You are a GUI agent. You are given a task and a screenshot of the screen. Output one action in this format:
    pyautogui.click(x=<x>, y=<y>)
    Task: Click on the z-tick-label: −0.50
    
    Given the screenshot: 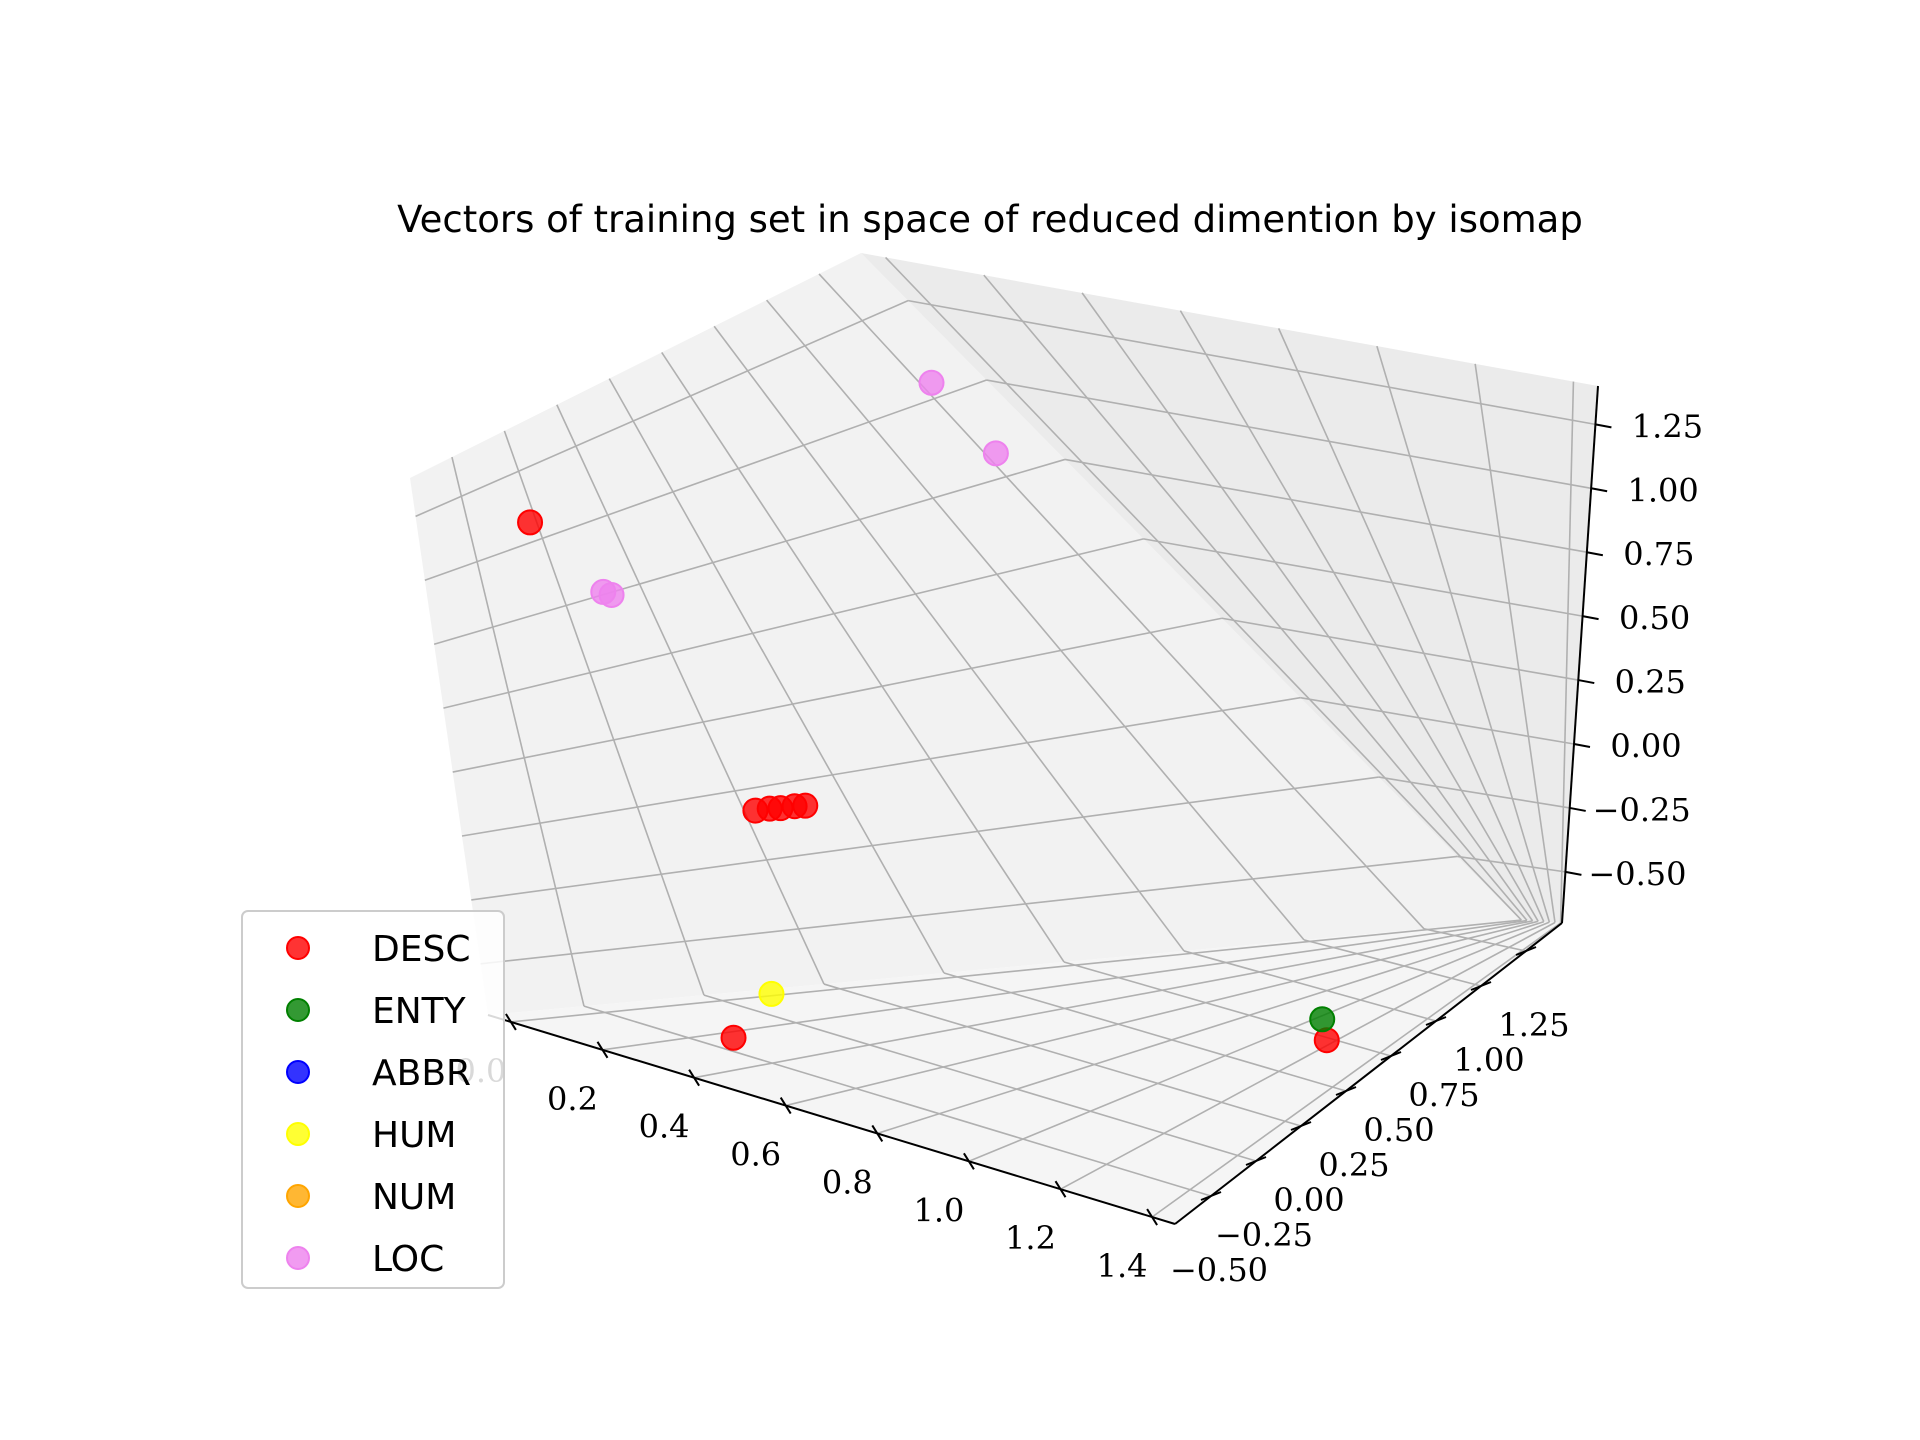 What is the action you would take?
    pyautogui.click(x=1637, y=874)
    